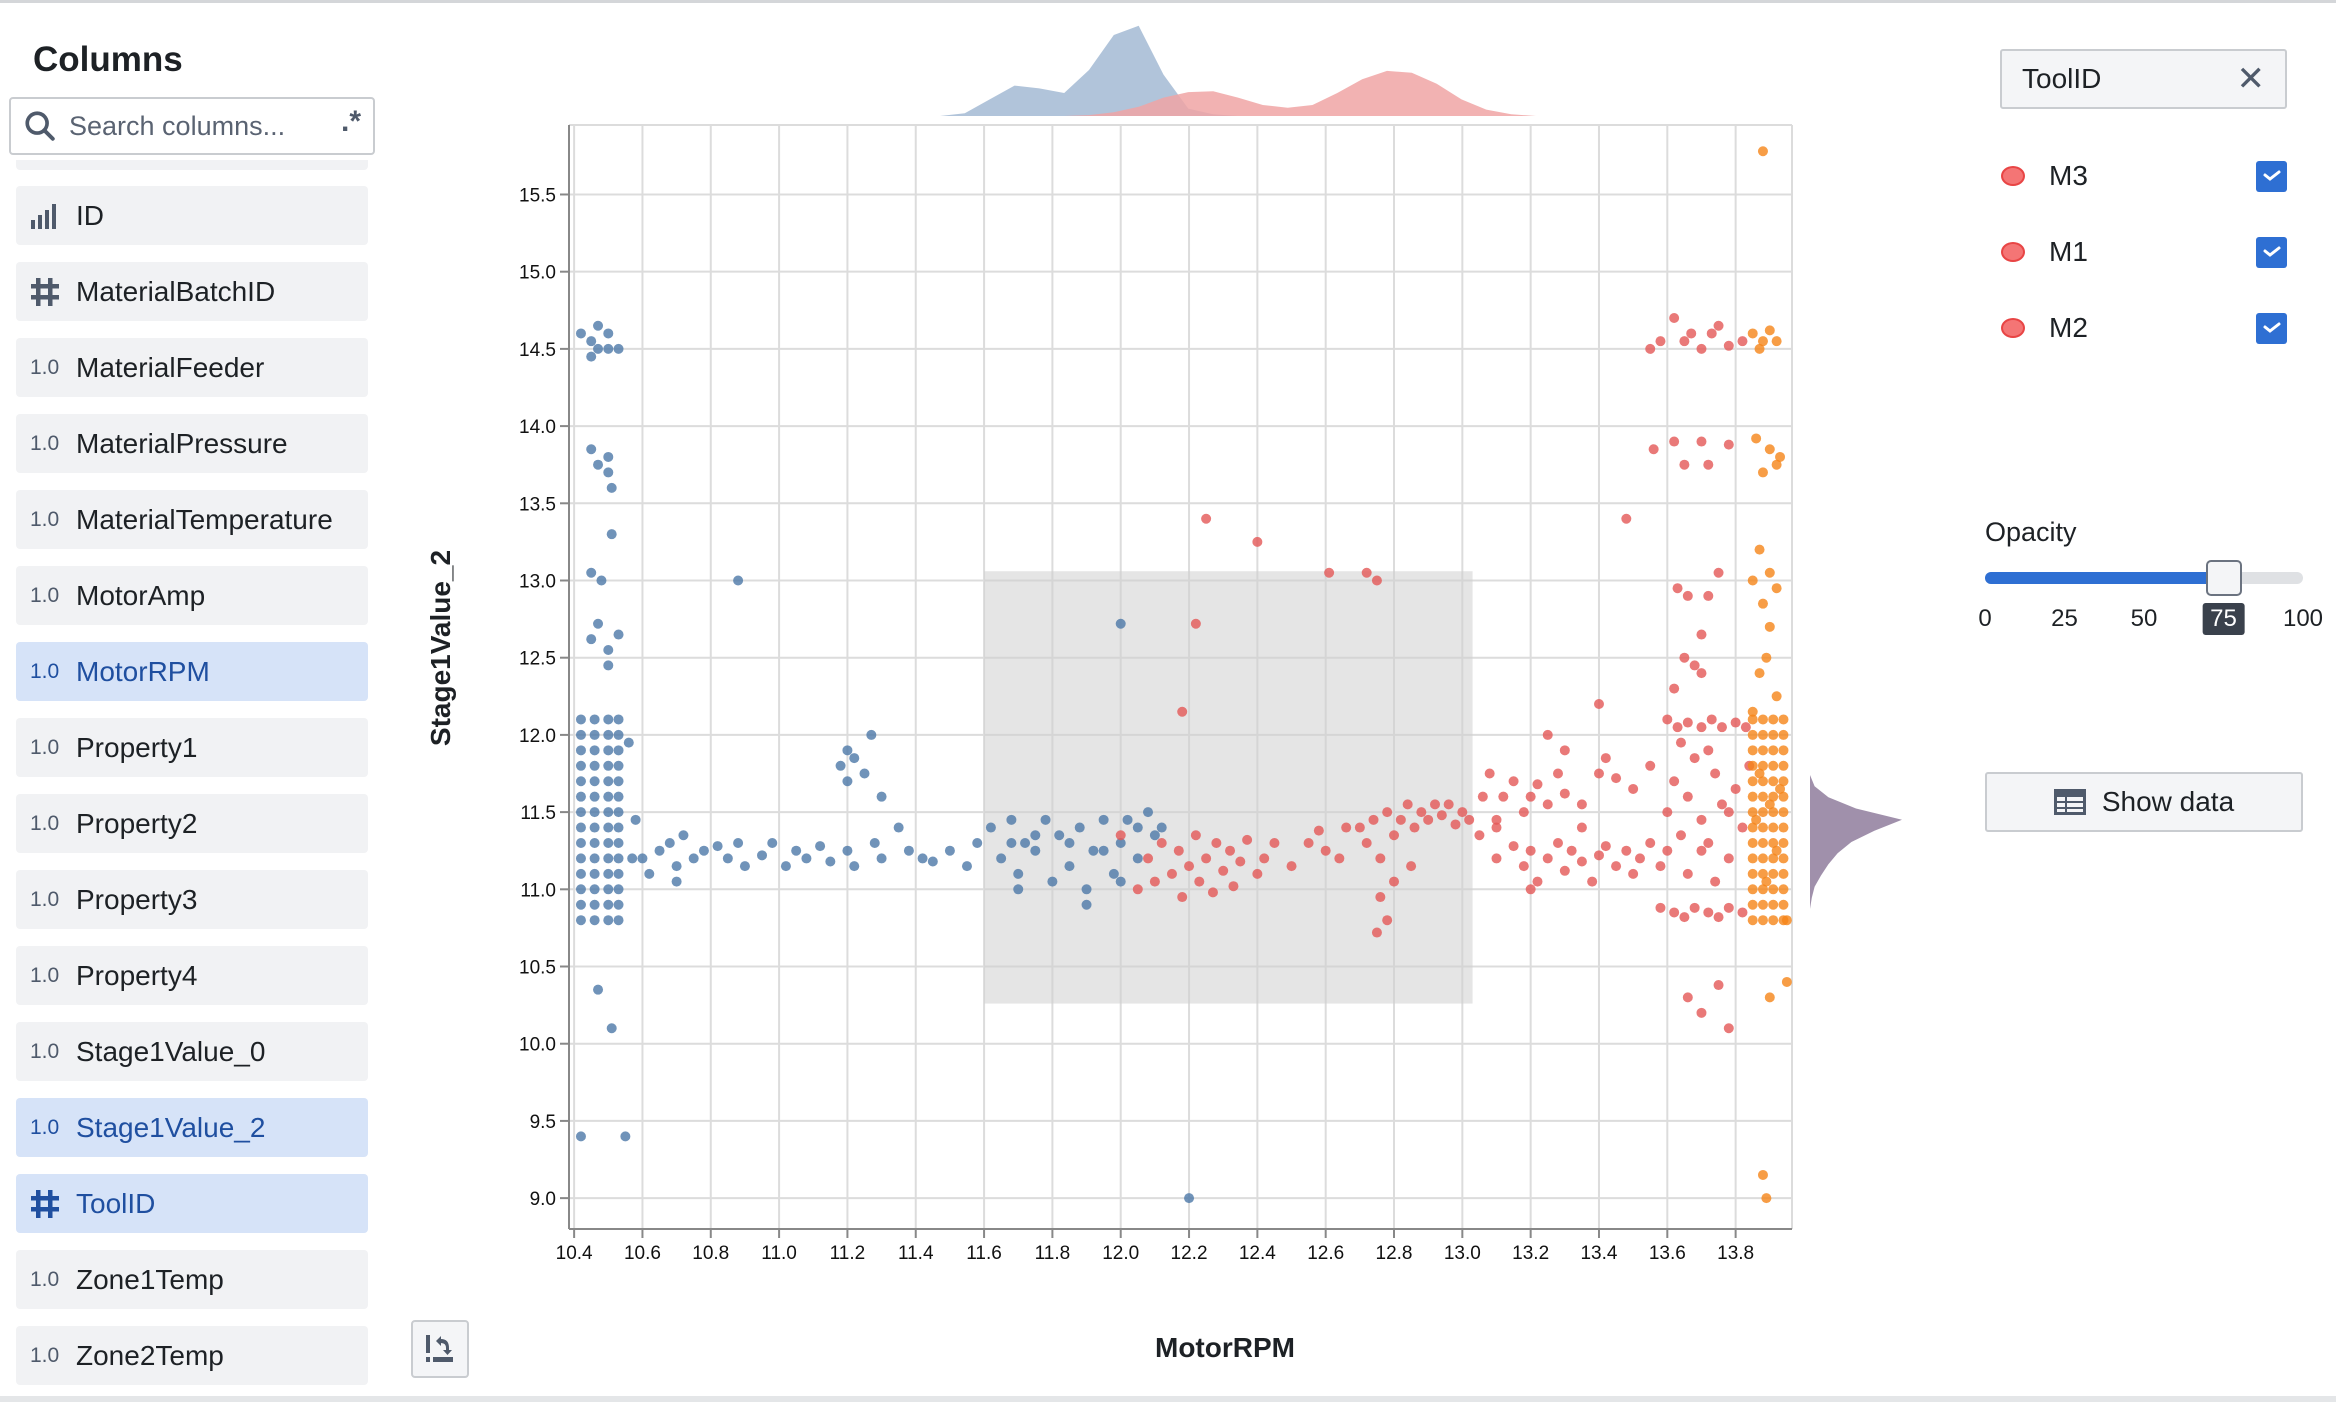  Describe the element at coordinates (2143, 328) in the screenshot. I see `legend-item: M2` at that location.